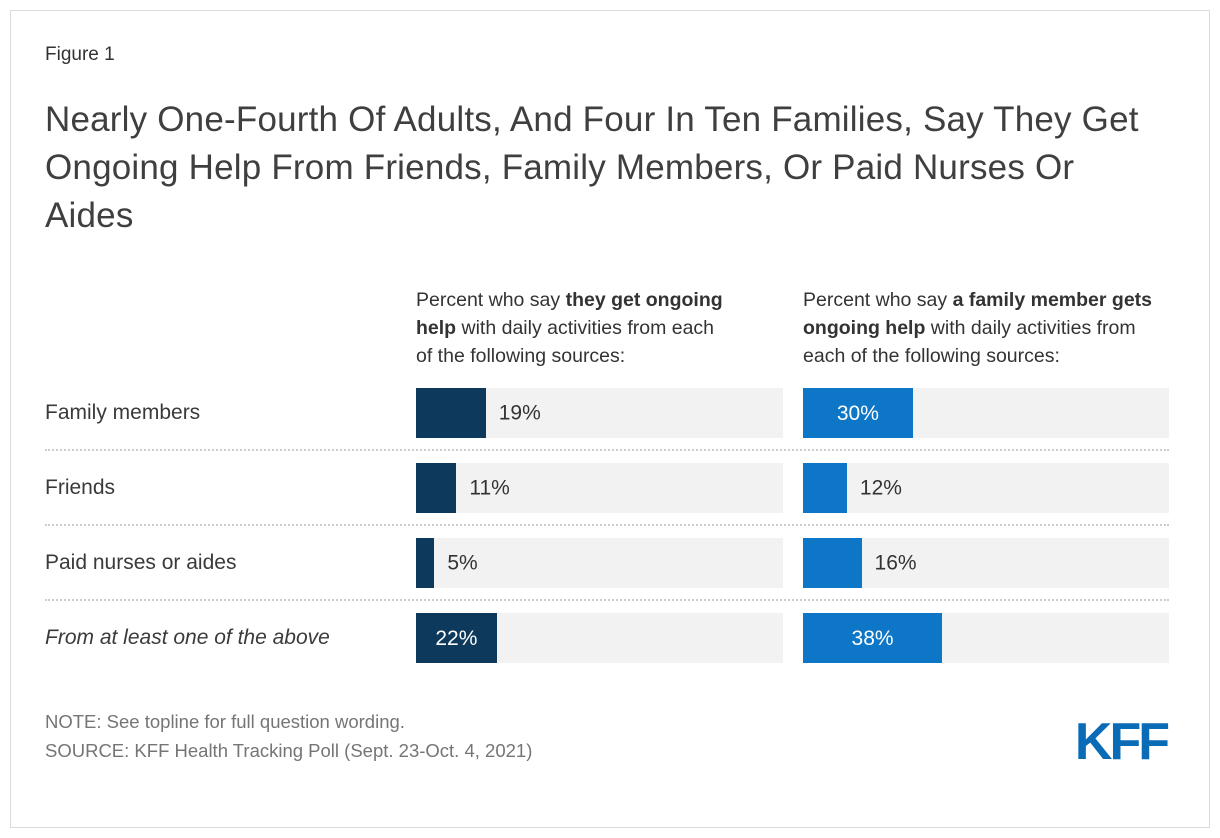 The image size is (1220, 838). What do you see at coordinates (187, 637) in the screenshot?
I see `row-label: From at least one of the above` at bounding box center [187, 637].